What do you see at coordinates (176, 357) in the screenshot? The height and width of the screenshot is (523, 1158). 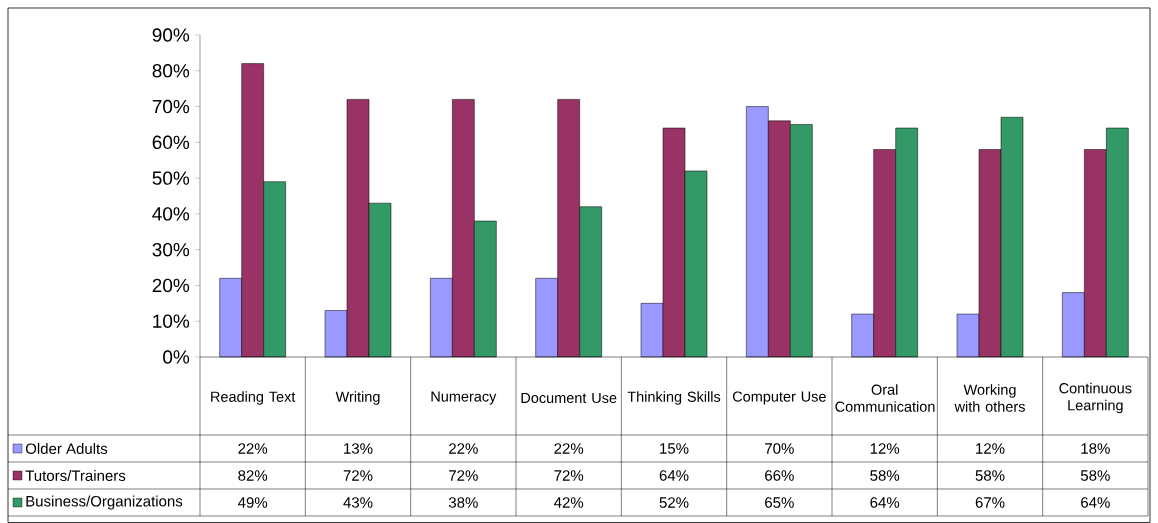 I see `y-tick-label: 0%` at bounding box center [176, 357].